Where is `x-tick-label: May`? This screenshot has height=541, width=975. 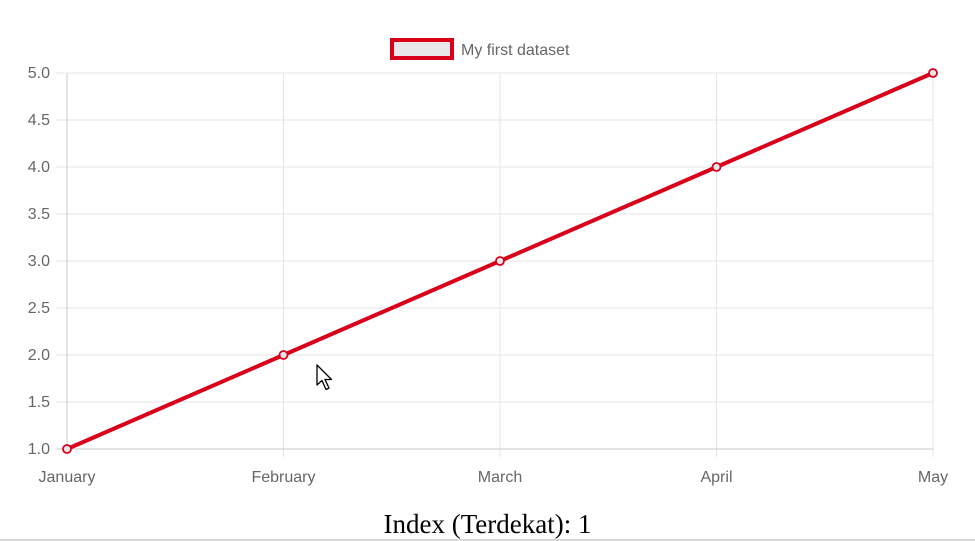
x-tick-label: May is located at coordinates (933, 477).